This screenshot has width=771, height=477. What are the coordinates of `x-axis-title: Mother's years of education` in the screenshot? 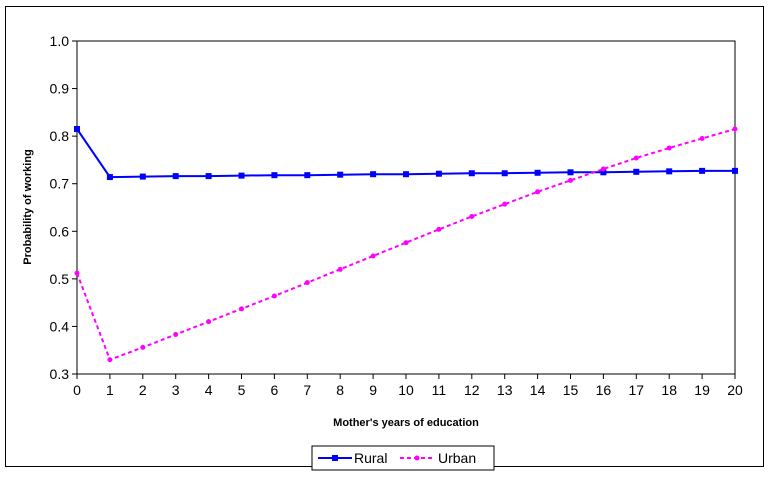 It's located at (406, 423).